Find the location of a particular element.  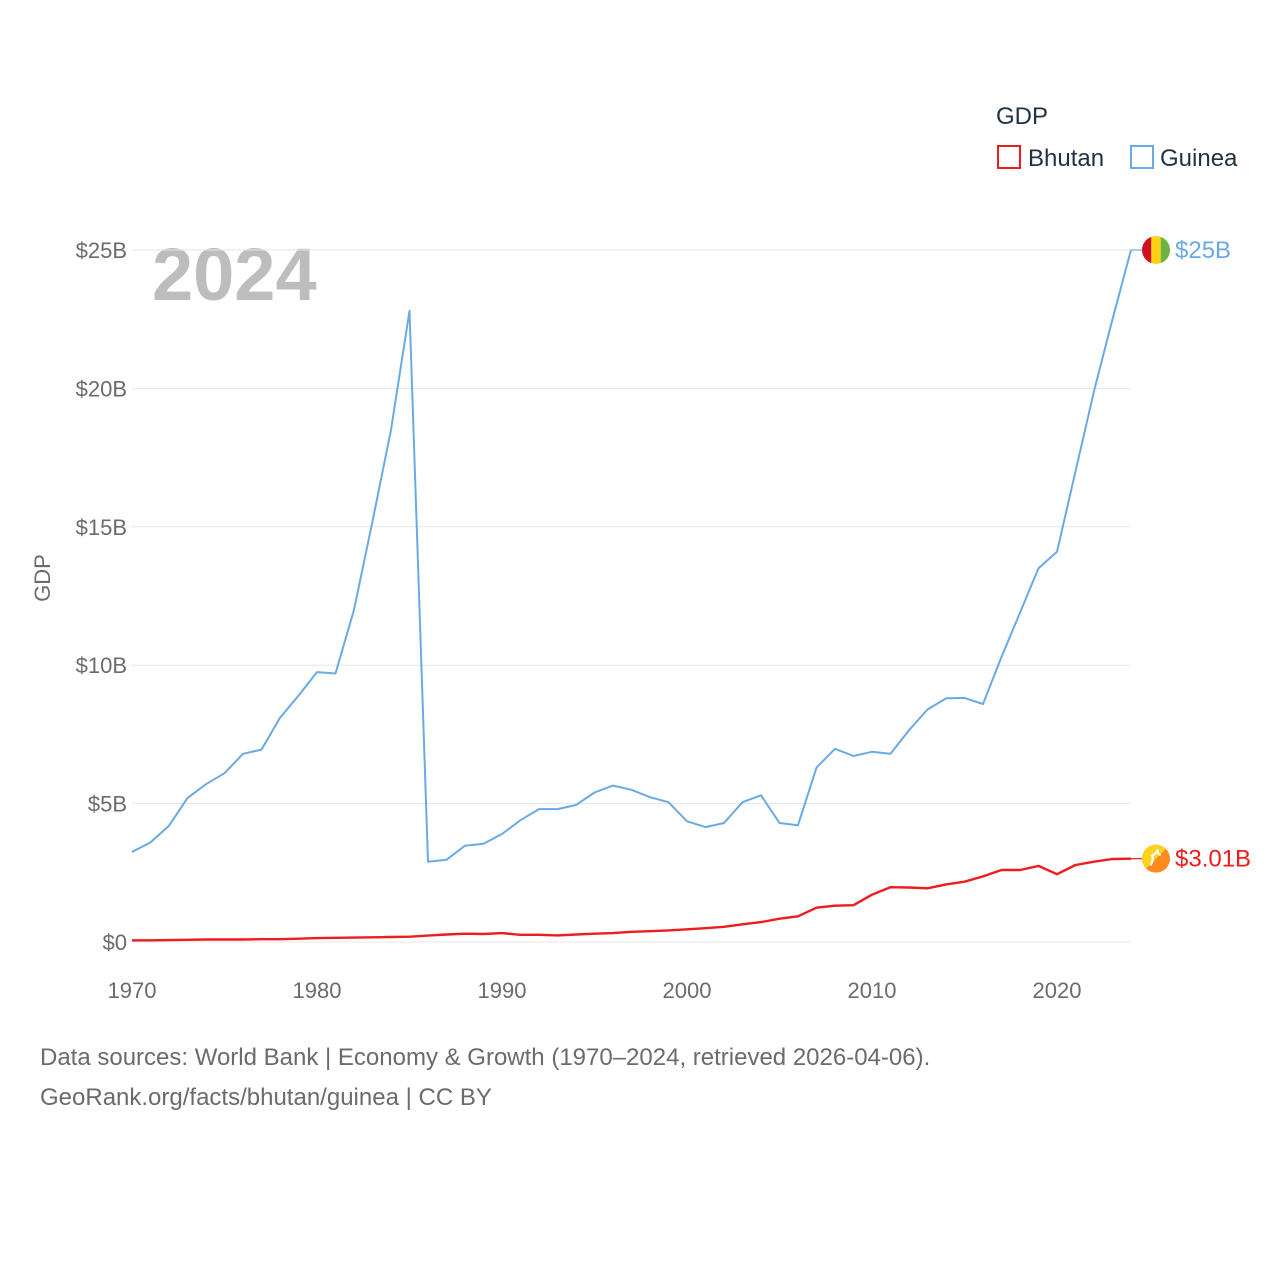

y-tick-label: $5B is located at coordinates (107, 804).